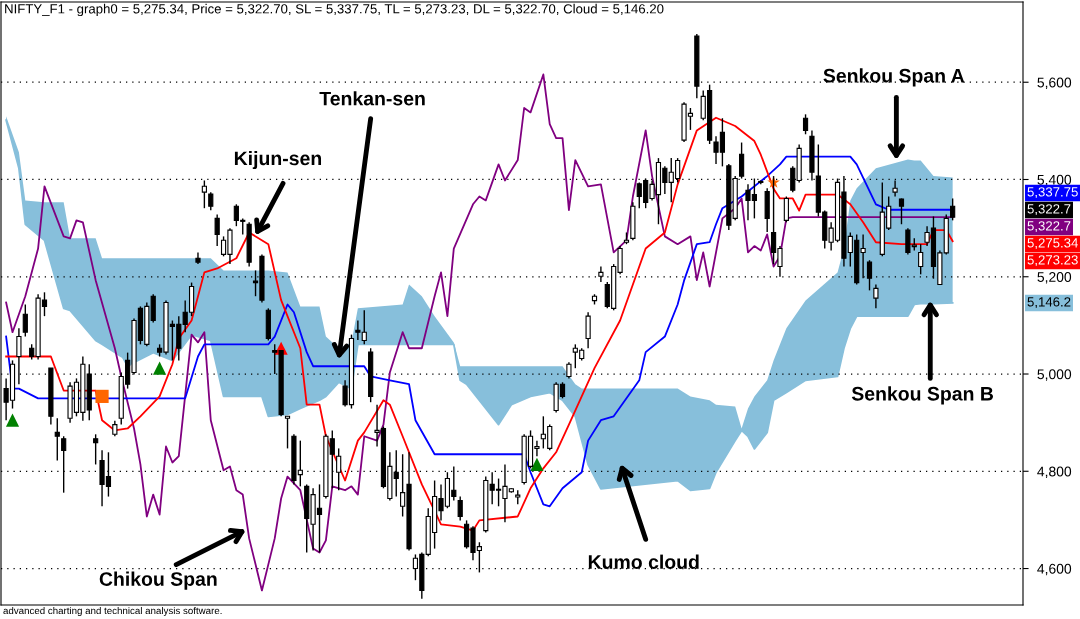  Describe the element at coordinates (112, 611) in the screenshot. I see `text: advanced charting and technical analysis software.` at that location.